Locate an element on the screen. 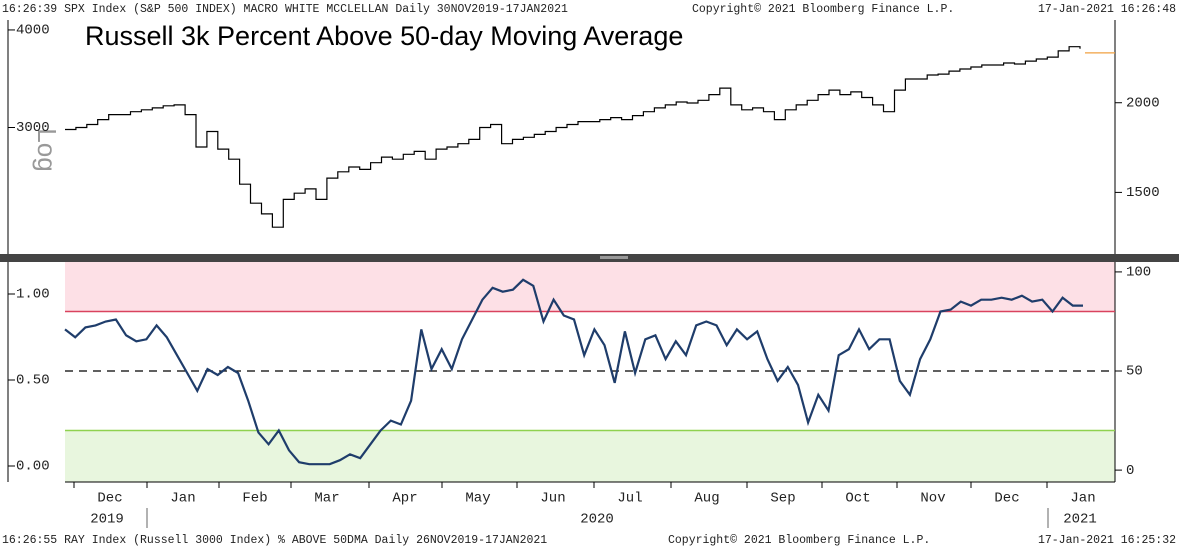  y2-tick-label: 1500 is located at coordinates (1143, 193).